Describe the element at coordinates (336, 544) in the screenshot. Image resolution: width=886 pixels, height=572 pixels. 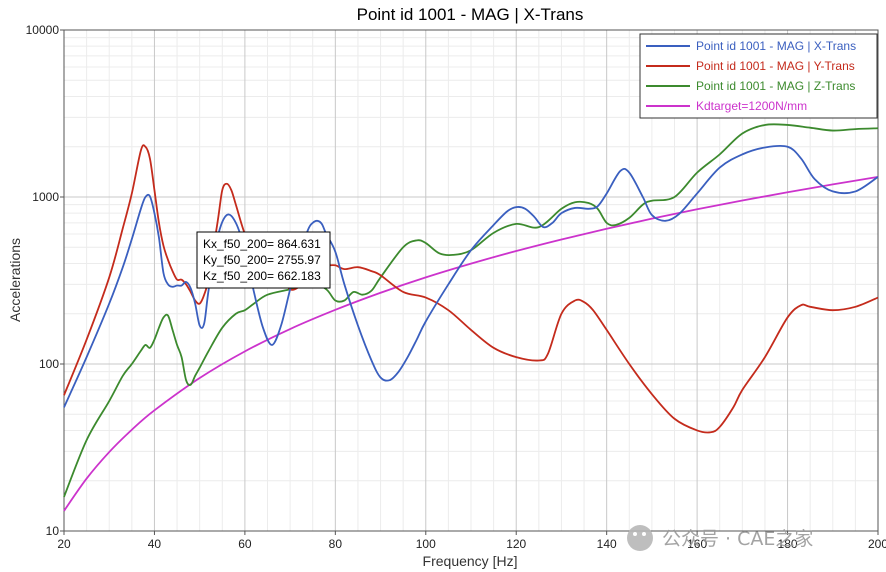
I see `x-tick-label: 80` at that location.